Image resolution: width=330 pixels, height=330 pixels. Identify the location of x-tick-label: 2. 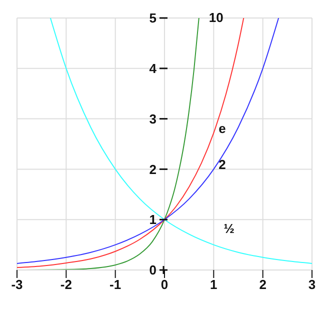
(262, 284).